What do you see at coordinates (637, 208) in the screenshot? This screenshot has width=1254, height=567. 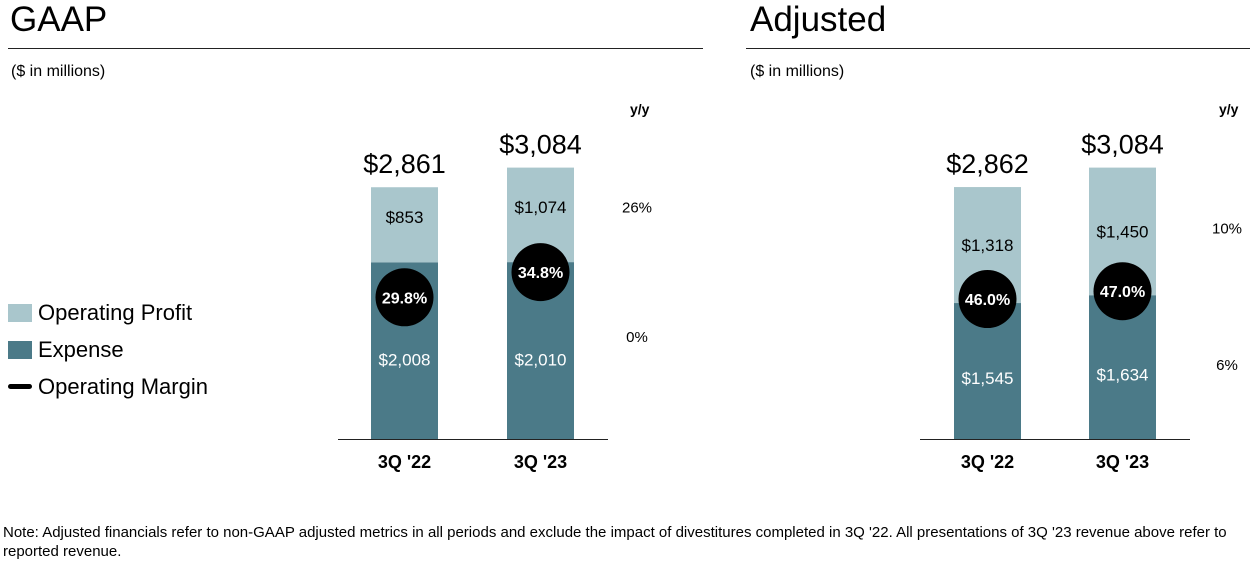 I see `gaap-yy-operating-profit: 26%` at bounding box center [637, 208].